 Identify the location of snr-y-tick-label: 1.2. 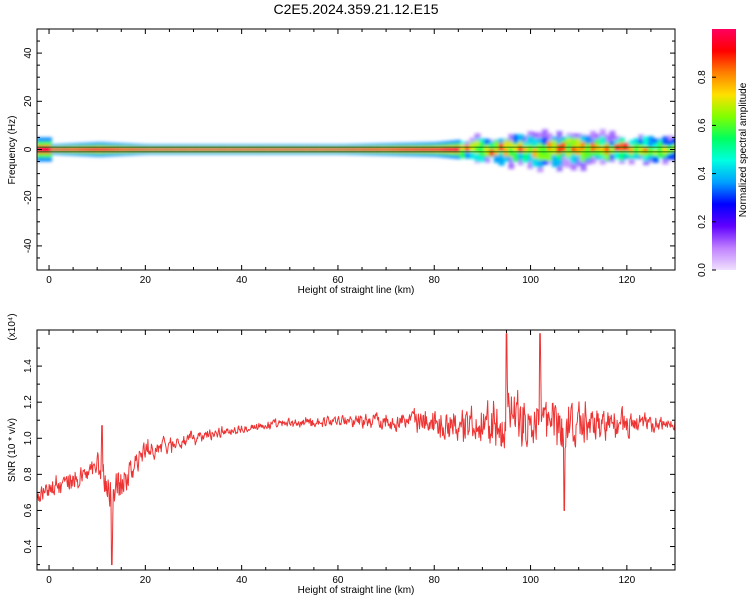
(28, 402).